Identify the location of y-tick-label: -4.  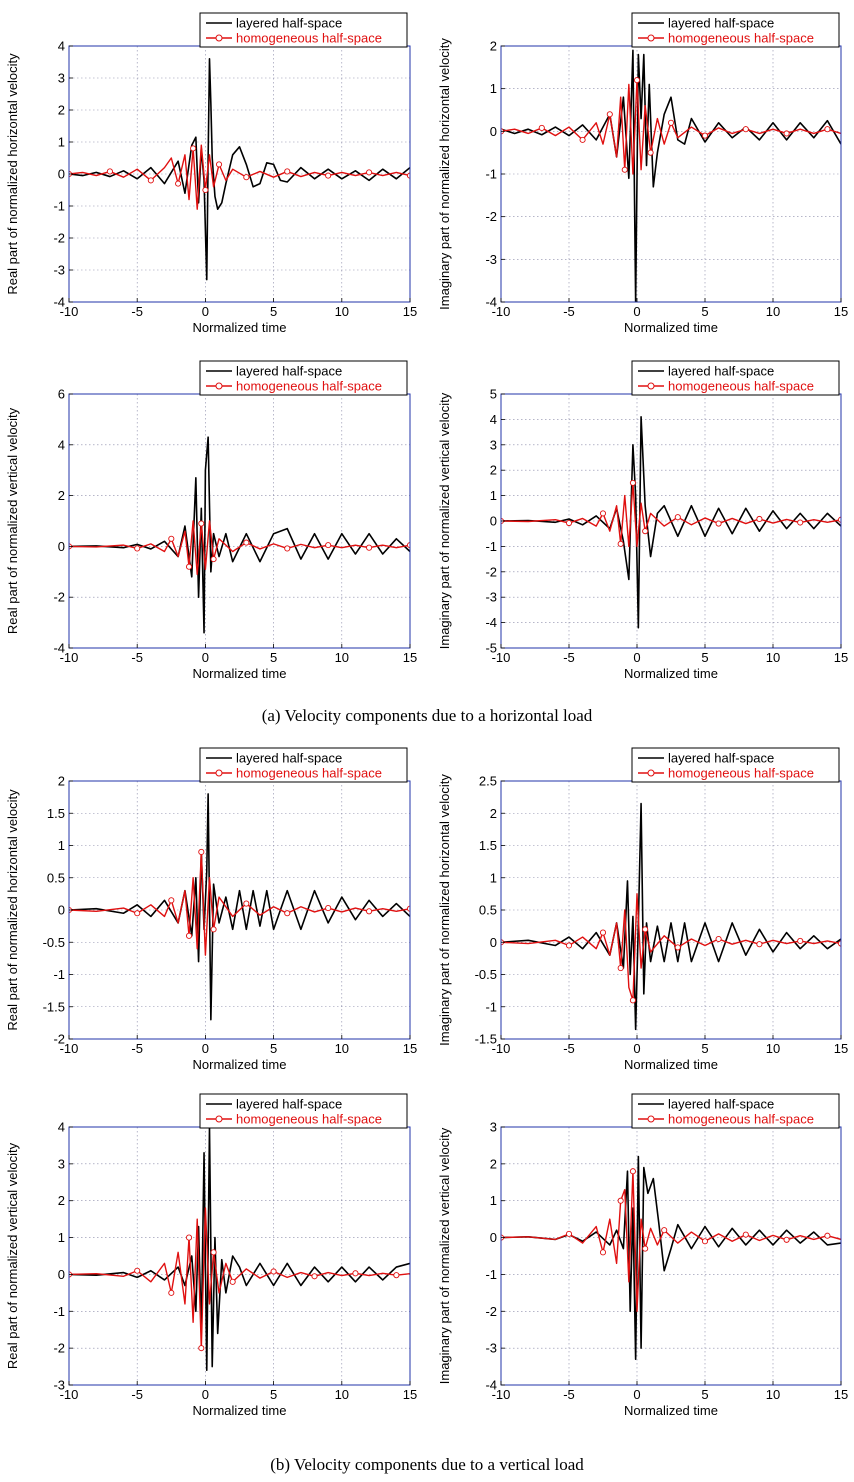
(491, 302).